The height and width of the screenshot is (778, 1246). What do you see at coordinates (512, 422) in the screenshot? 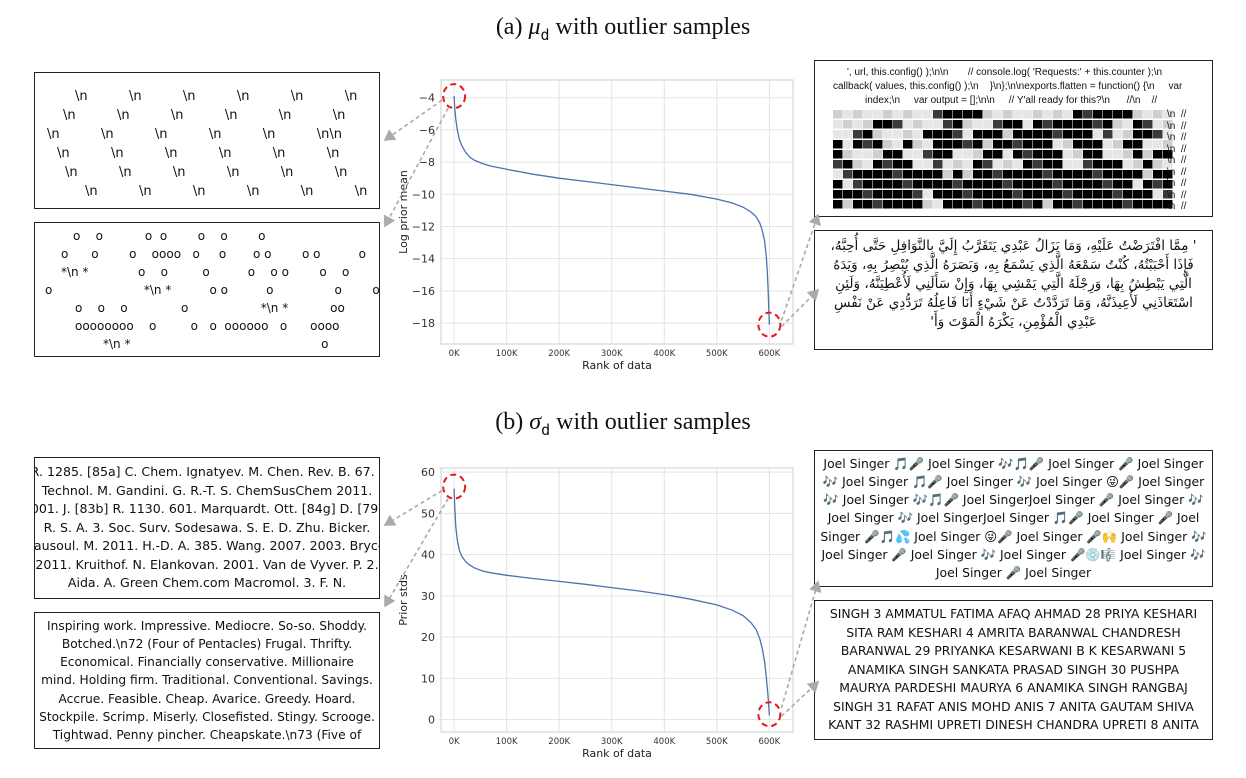
I see `panel-b-title-prefix: (b)` at bounding box center [512, 422].